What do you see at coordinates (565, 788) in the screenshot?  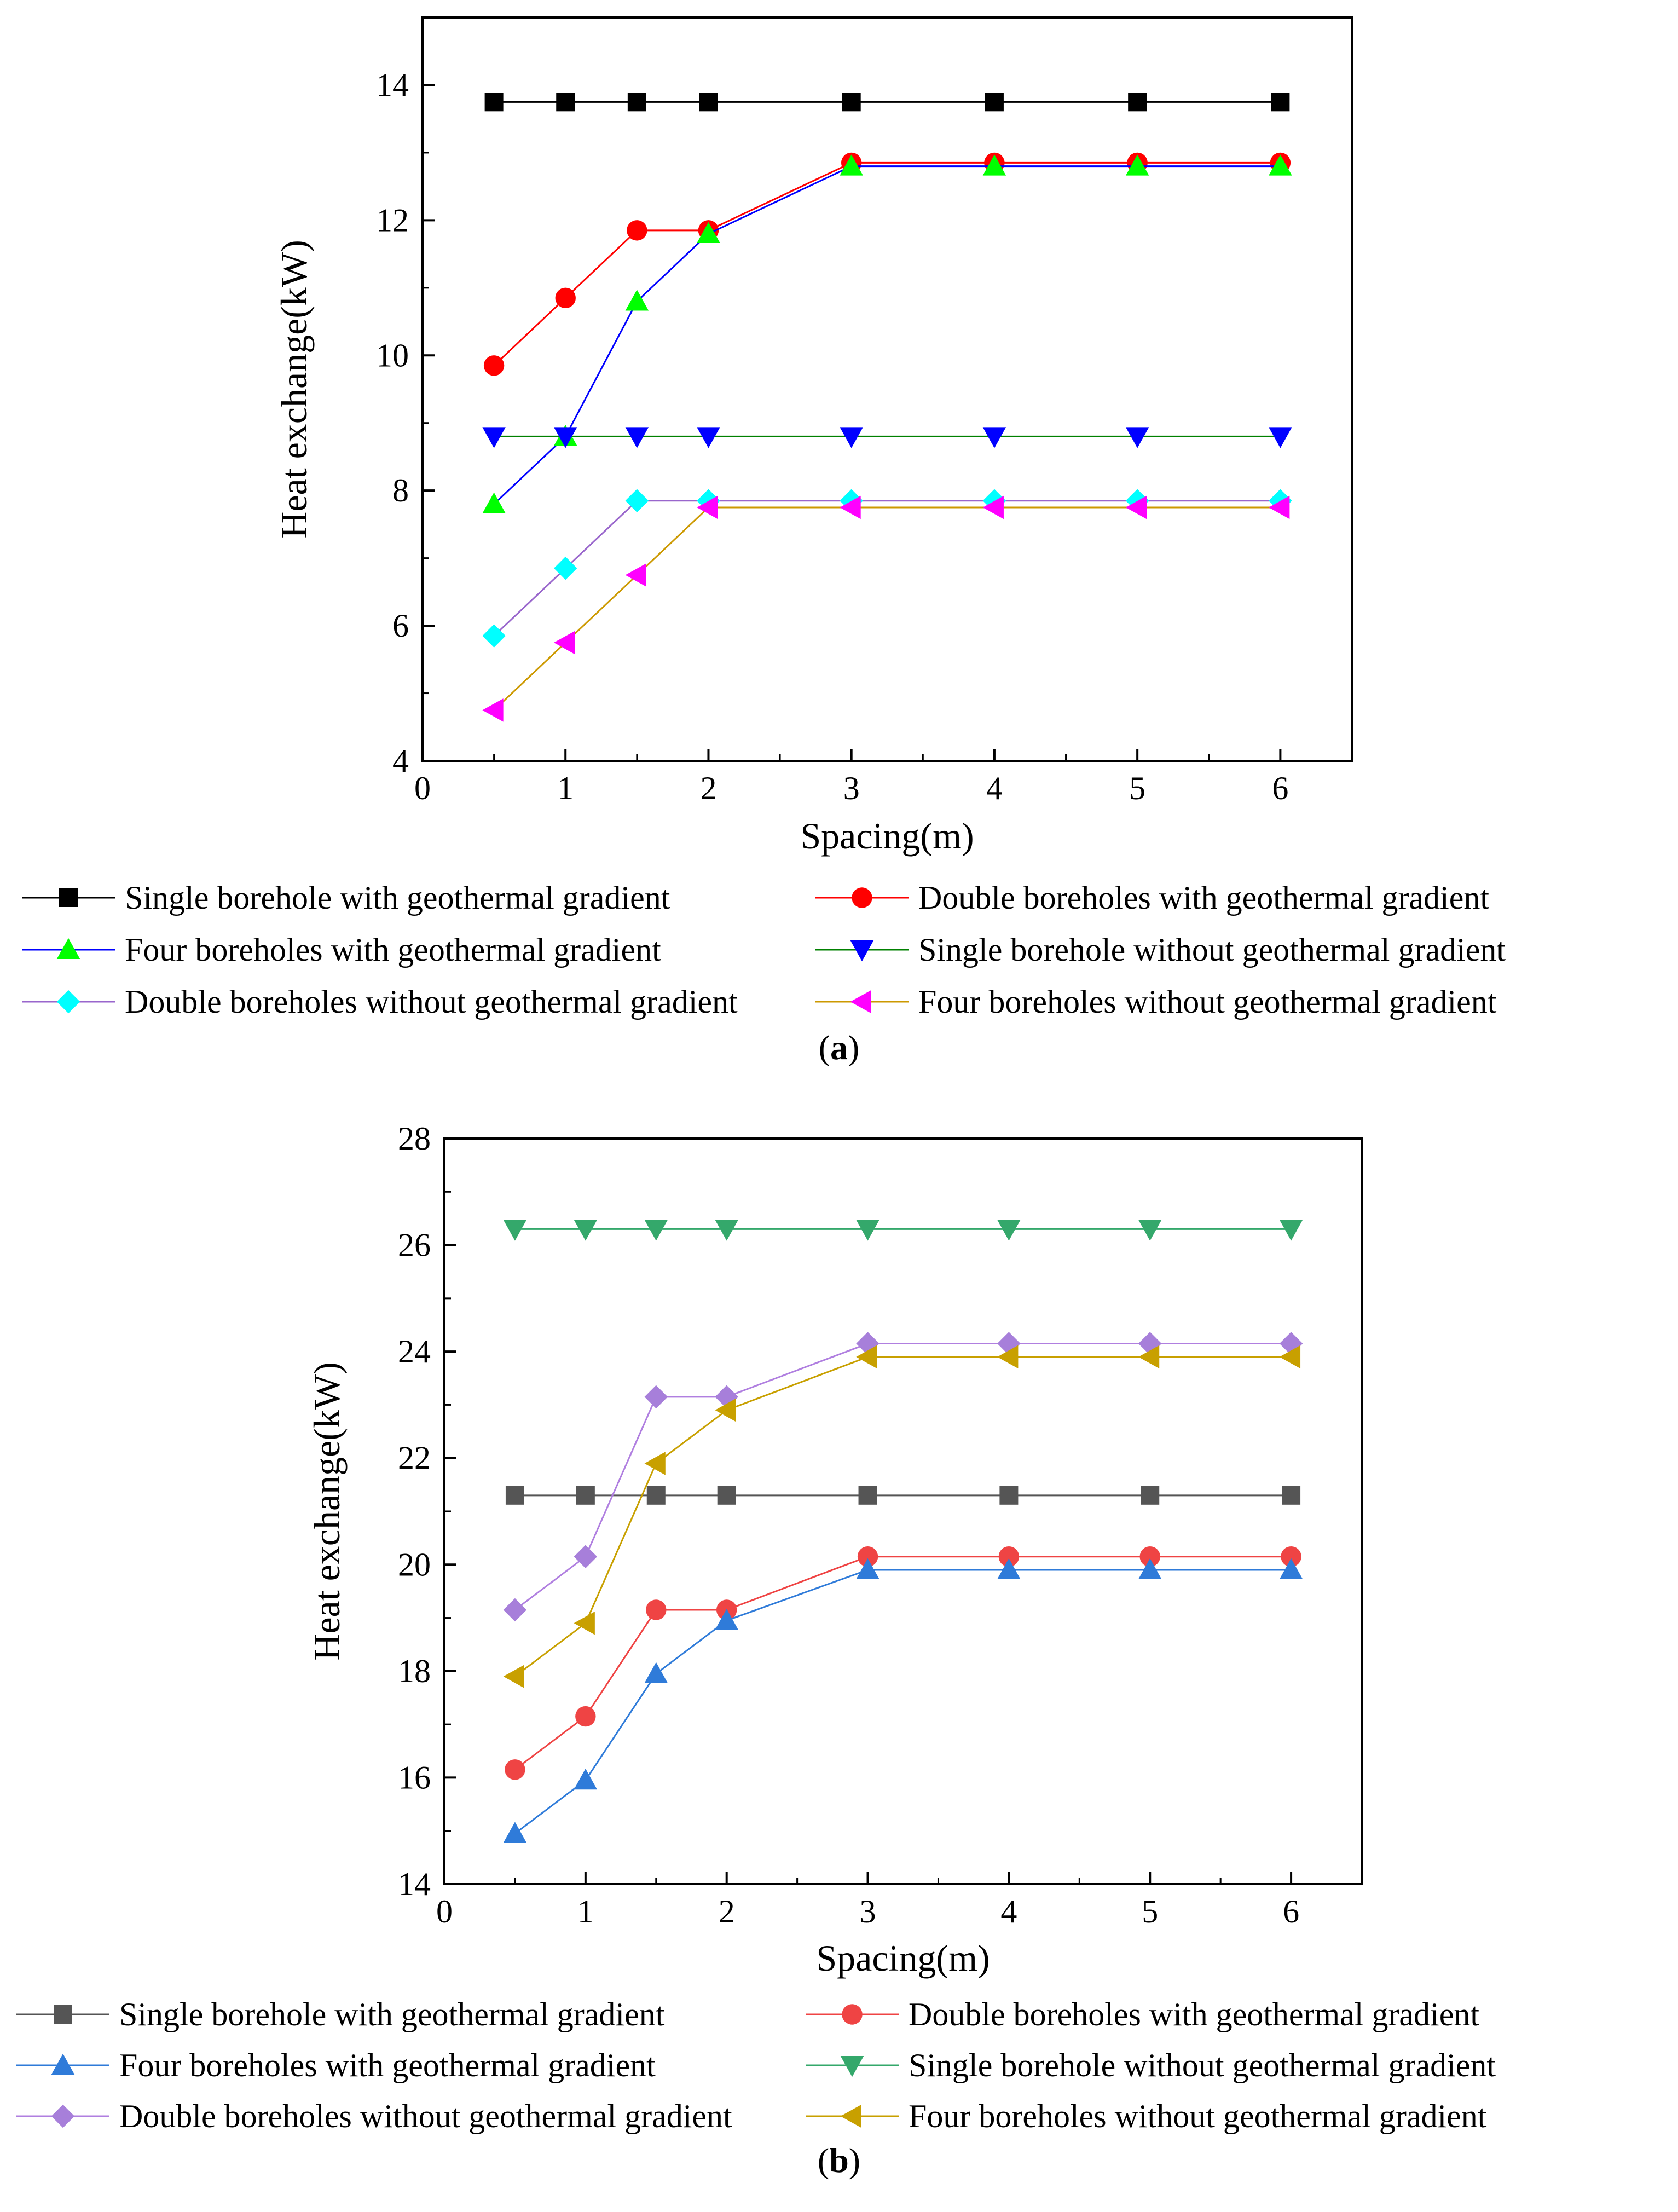 I see `x-tick-label: 1` at bounding box center [565, 788].